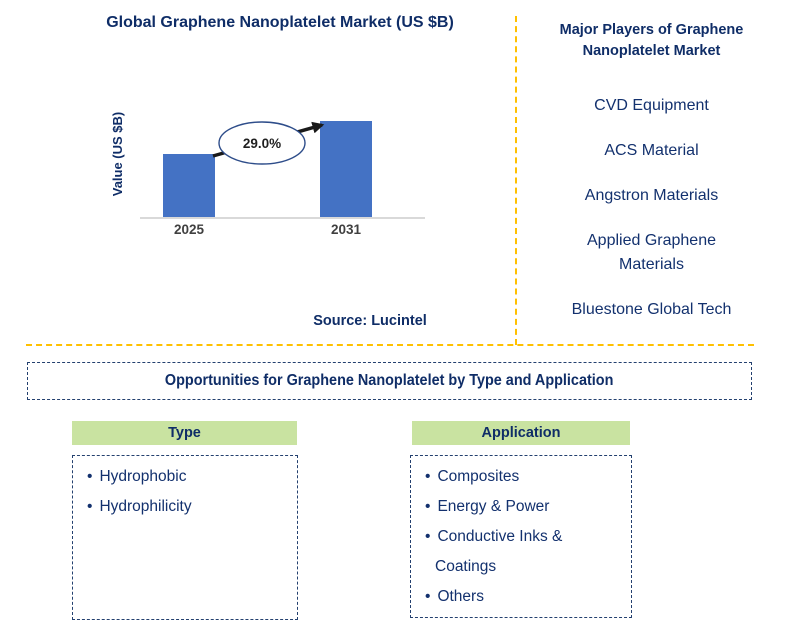  What do you see at coordinates (521, 433) in the screenshot?
I see `application-section-header: Application` at bounding box center [521, 433].